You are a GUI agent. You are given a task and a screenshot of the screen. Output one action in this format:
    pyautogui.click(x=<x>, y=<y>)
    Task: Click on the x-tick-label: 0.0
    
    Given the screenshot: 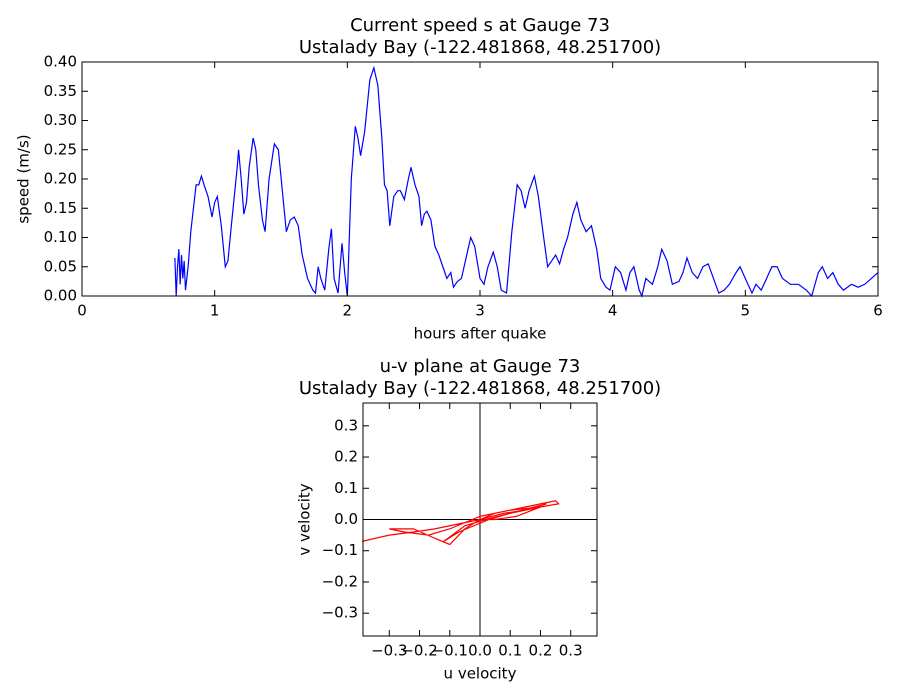 What is the action you would take?
    pyautogui.click(x=480, y=651)
    